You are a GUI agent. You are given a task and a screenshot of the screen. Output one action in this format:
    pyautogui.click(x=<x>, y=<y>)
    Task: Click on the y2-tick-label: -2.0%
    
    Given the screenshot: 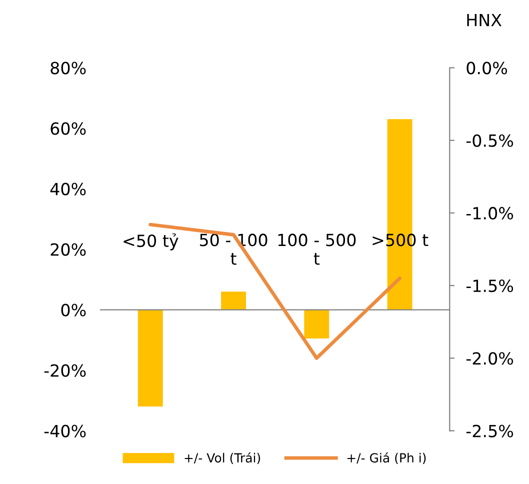 What is the action you would take?
    pyautogui.click(x=490, y=358)
    